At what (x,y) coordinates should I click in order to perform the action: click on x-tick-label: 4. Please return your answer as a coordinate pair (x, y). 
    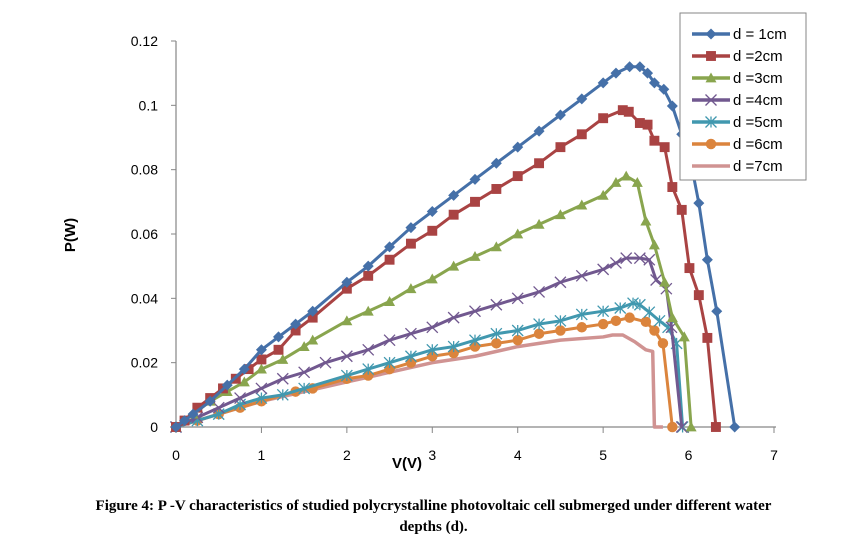
    Looking at the image, I should click on (518, 455).